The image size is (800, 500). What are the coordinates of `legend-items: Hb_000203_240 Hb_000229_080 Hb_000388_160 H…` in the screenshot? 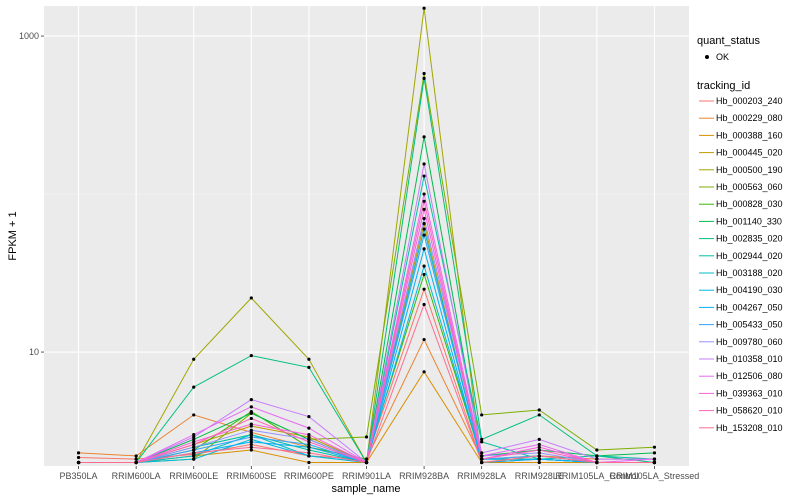 It's located at (741, 264).